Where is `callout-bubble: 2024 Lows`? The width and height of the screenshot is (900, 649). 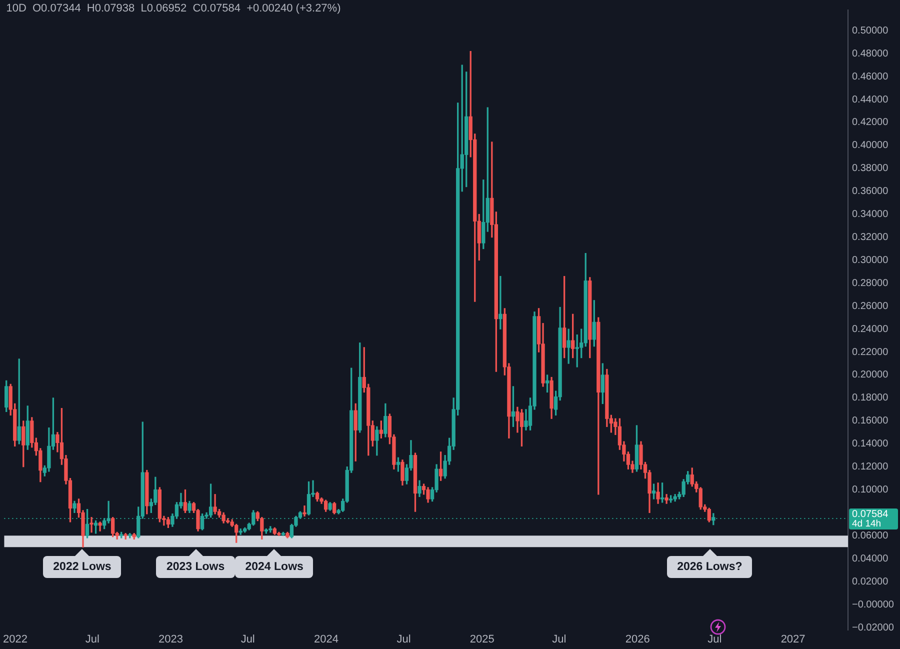
callout-bubble: 2024 Lows is located at coordinates (274, 563).